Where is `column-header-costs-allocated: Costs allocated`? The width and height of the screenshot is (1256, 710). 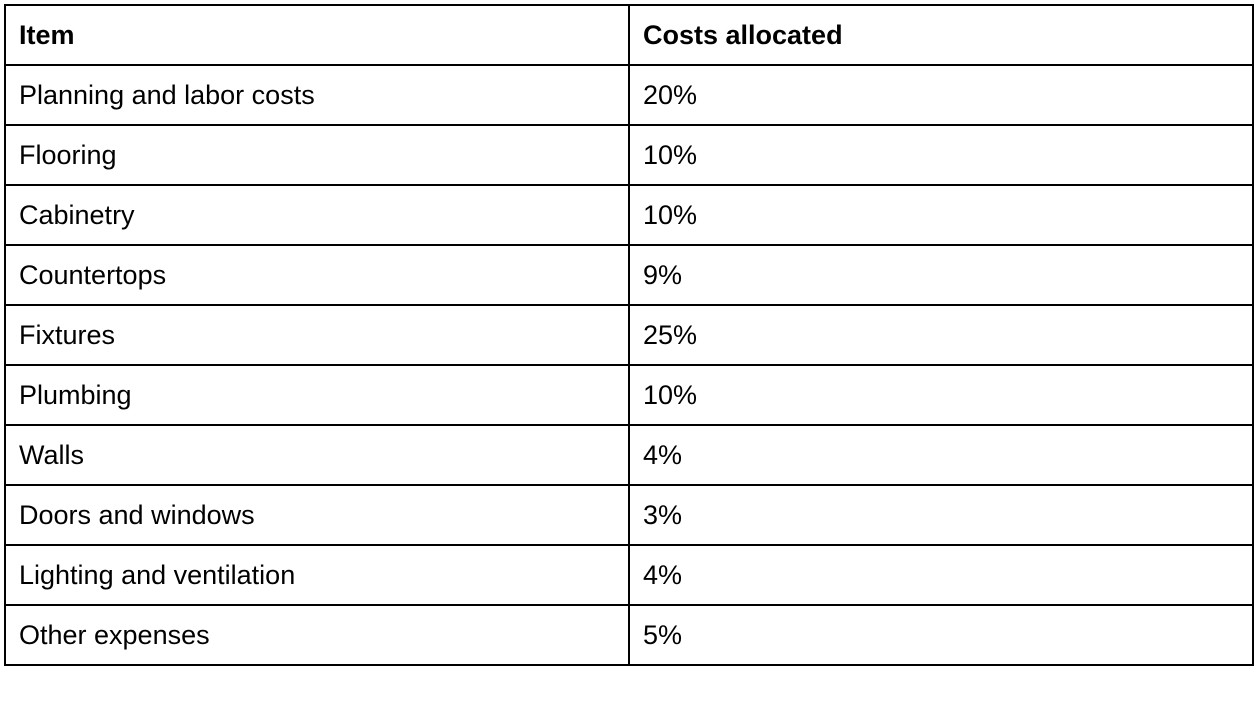
column-header-costs-allocated: Costs allocated is located at coordinates (941, 35).